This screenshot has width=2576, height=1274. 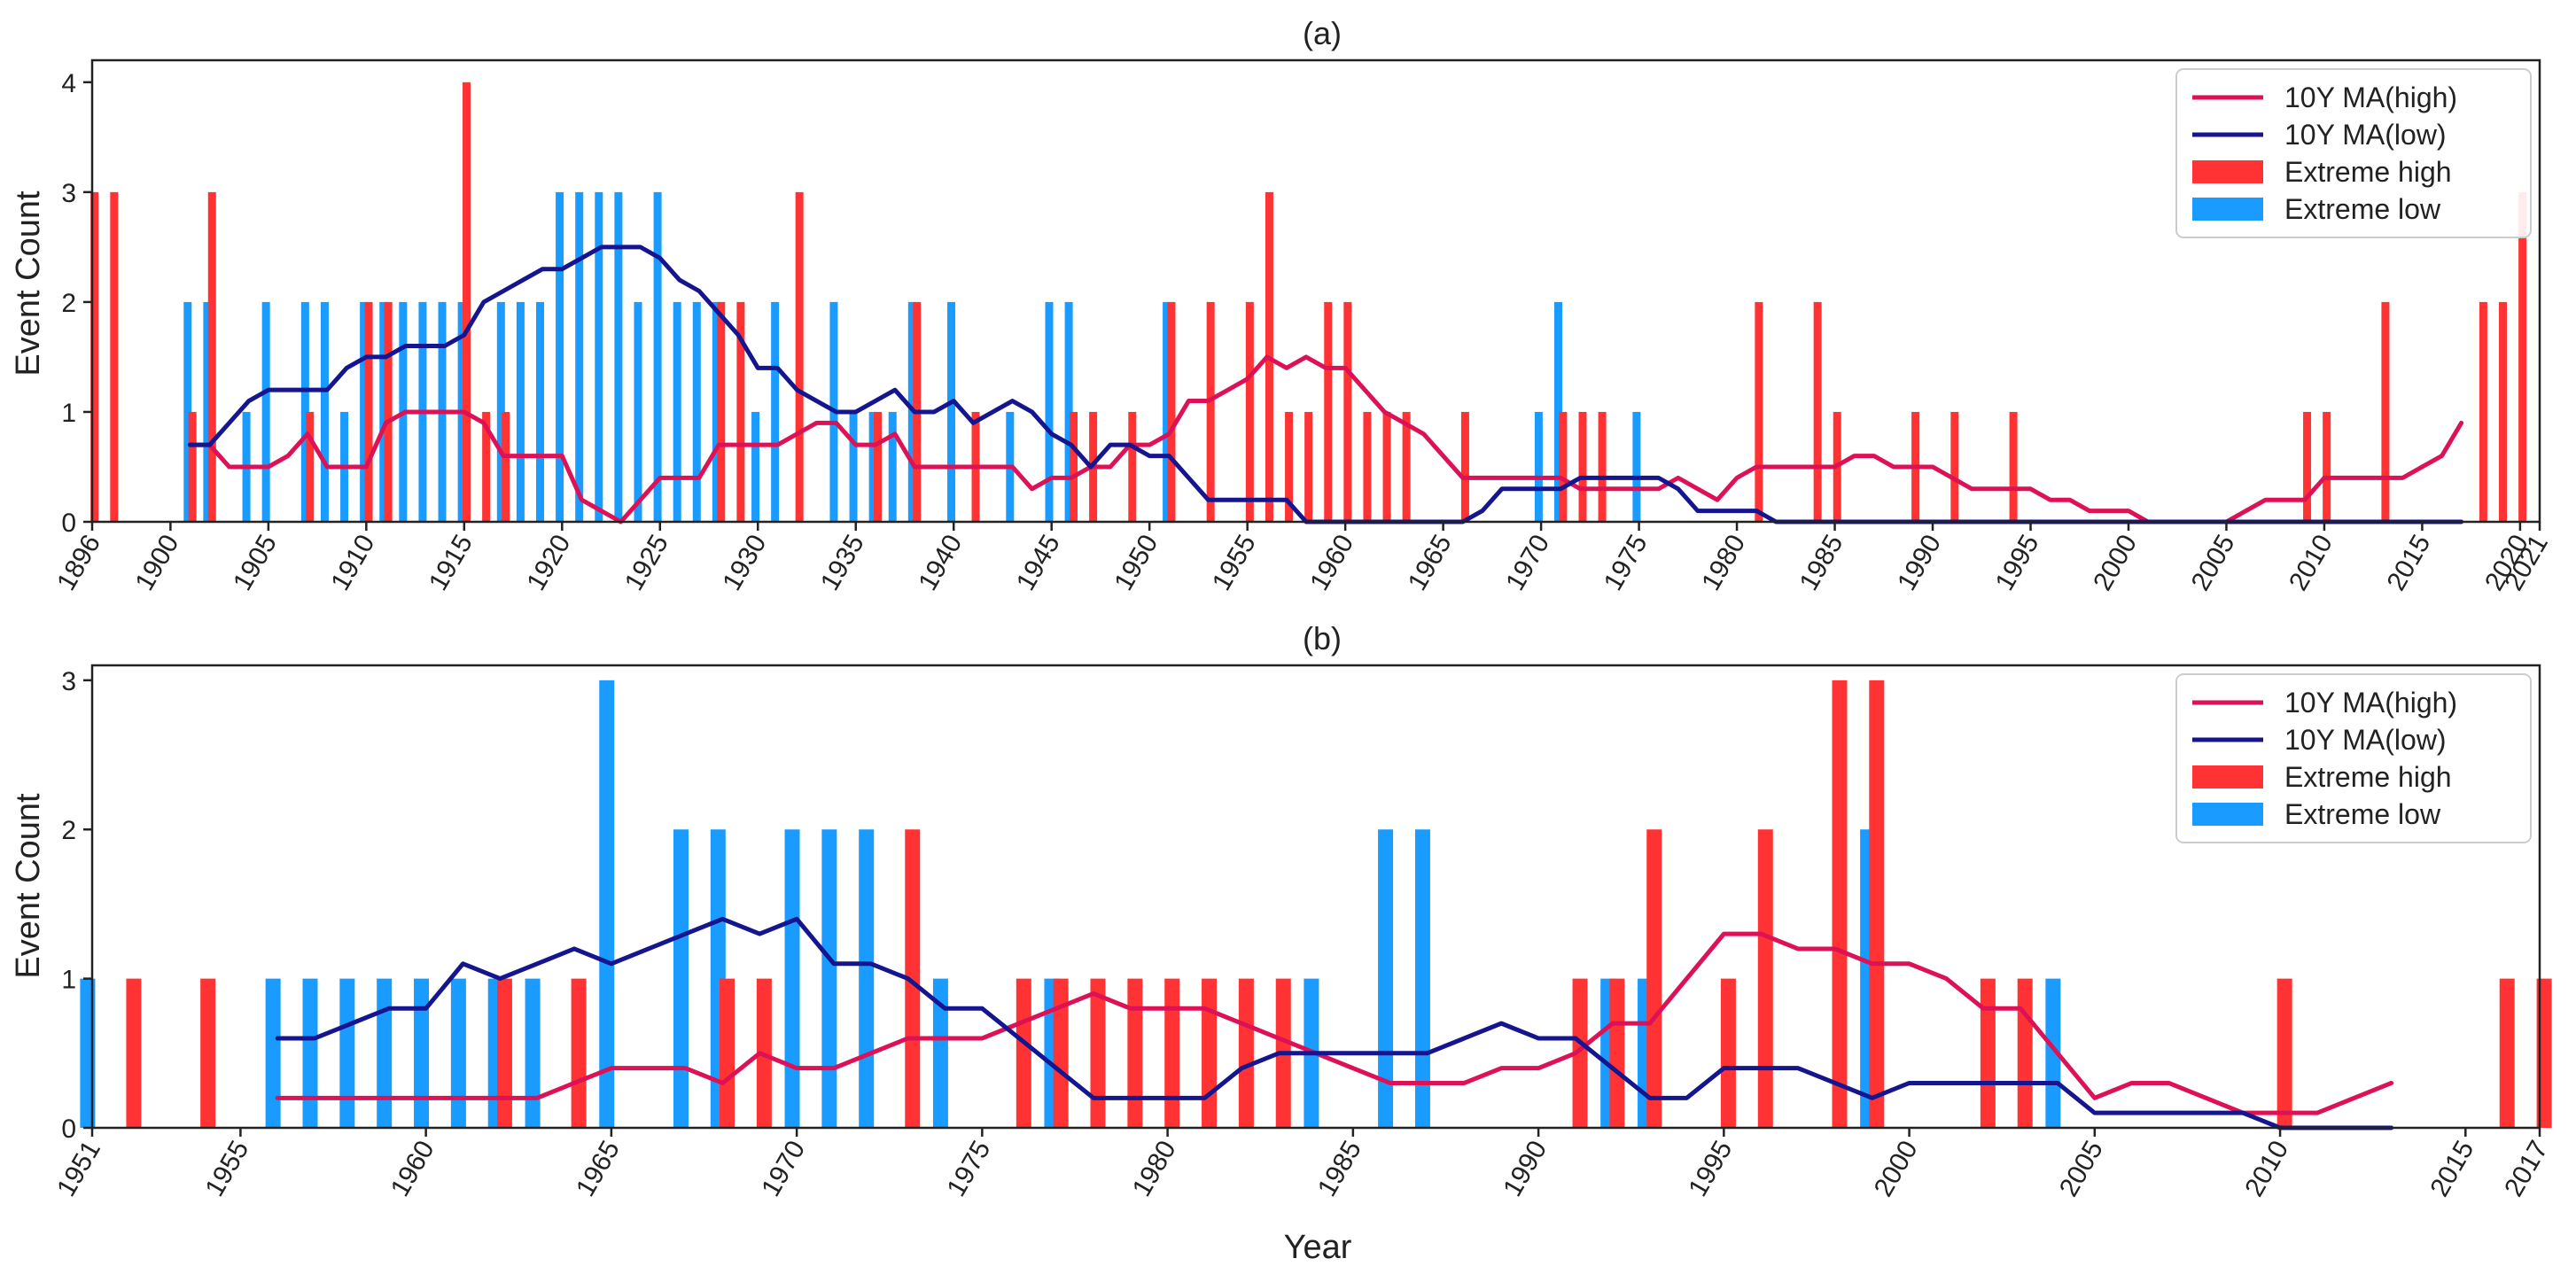 I want to click on y-tick-label-2: 2, so click(x=69, y=830).